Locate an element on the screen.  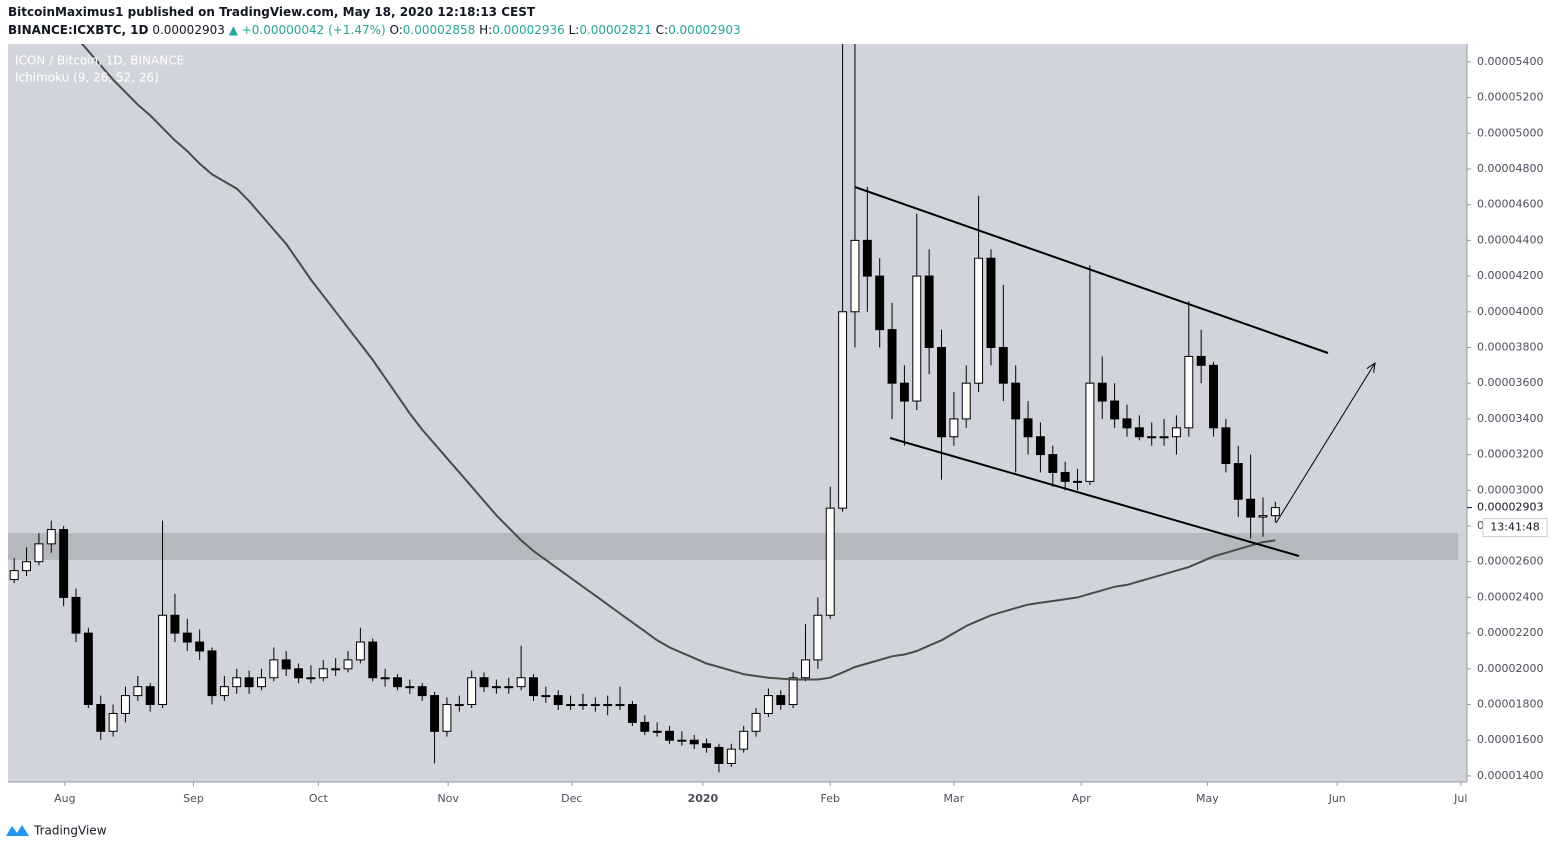
y-tick-label: 0.00001400 is located at coordinates (1510, 775).